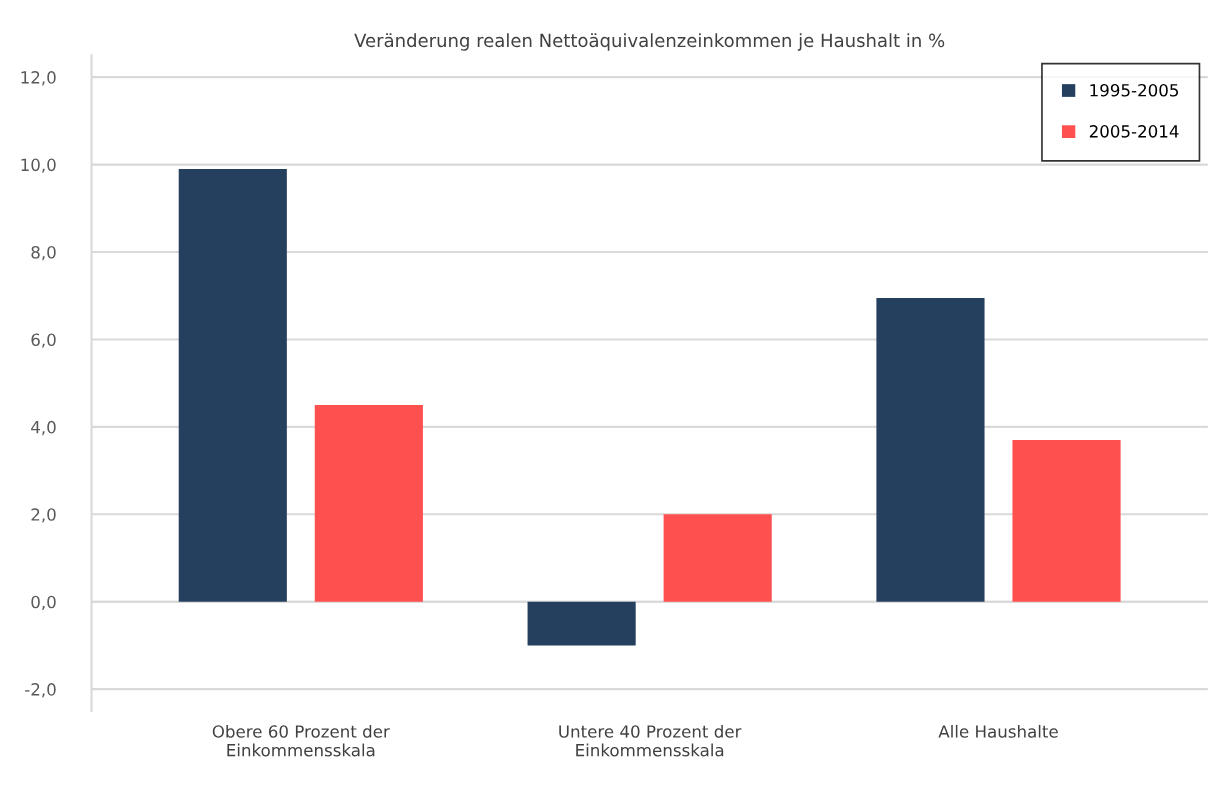 The image size is (1220, 790). I want to click on y-tick-label: 2,0, so click(43, 515).